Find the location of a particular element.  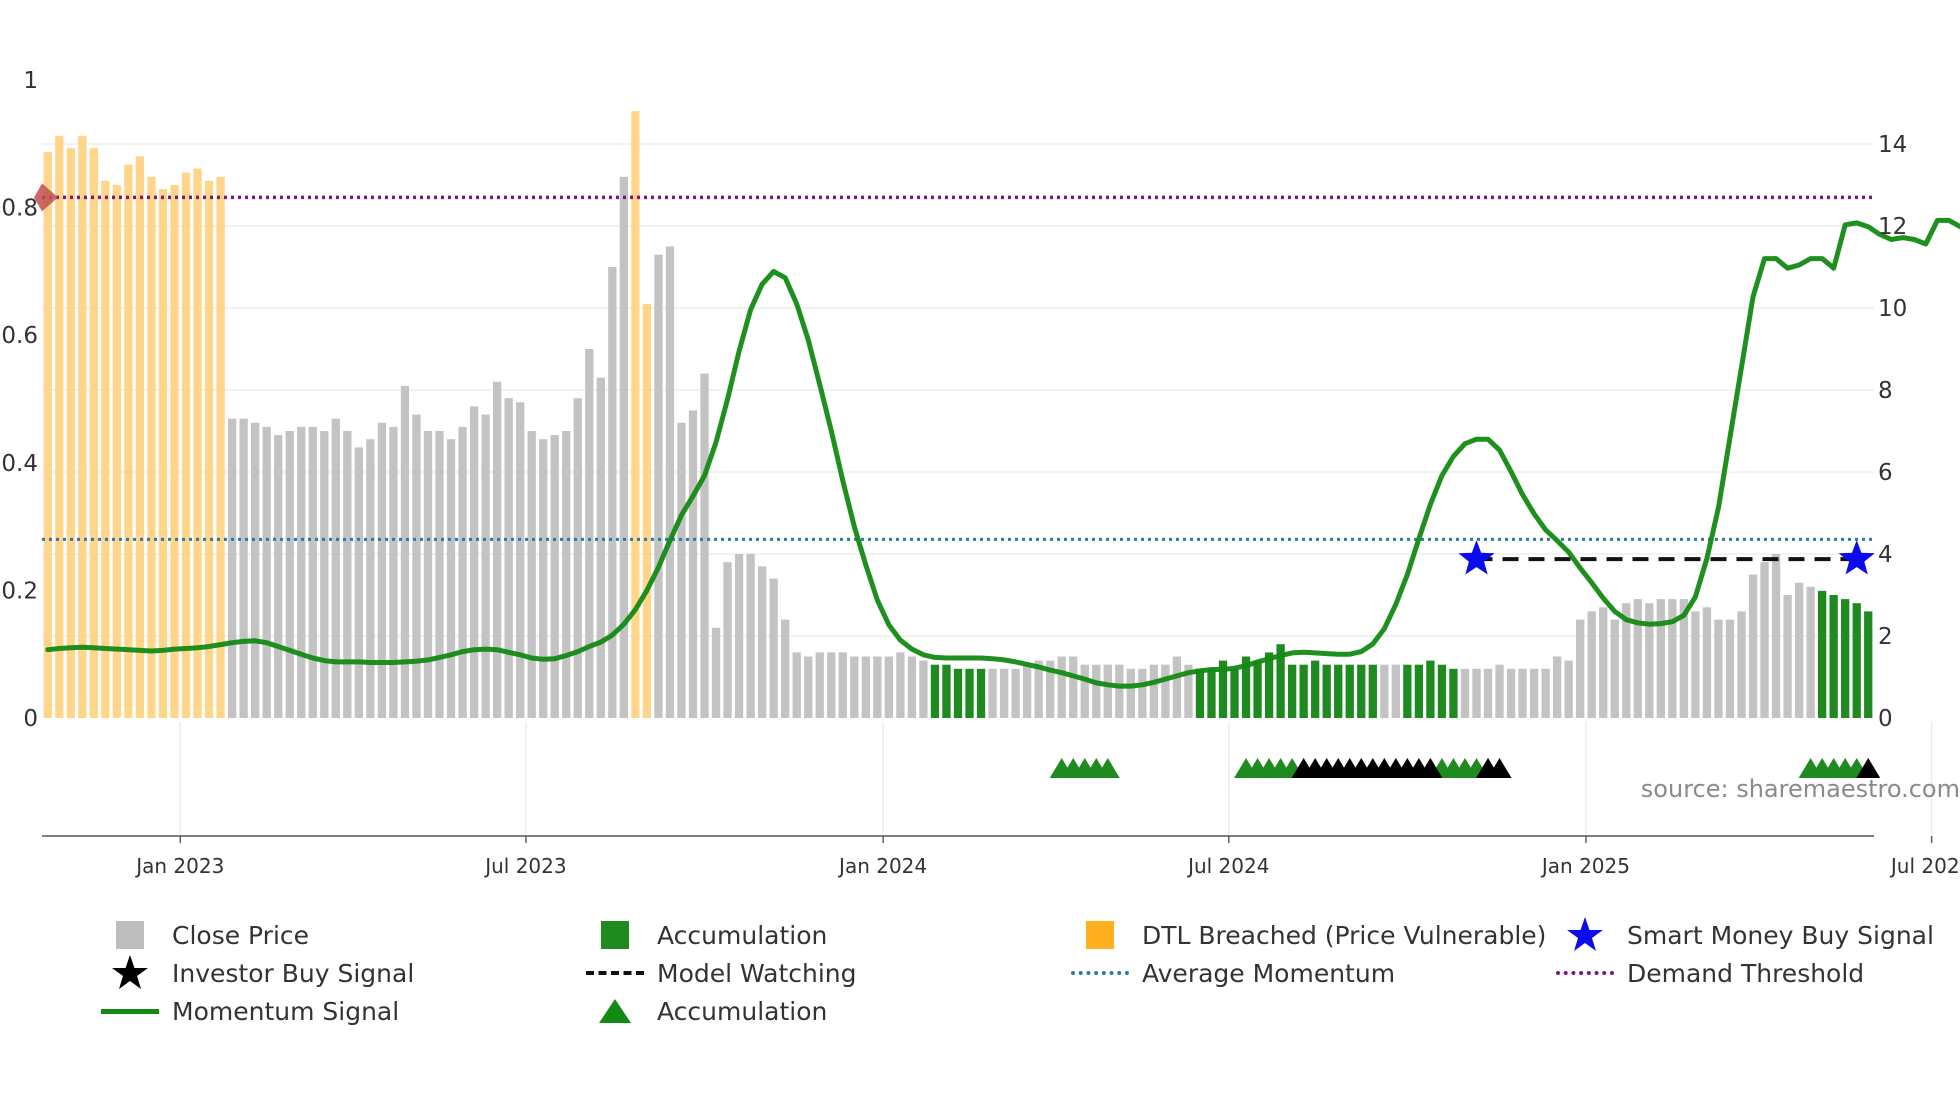

demand-threshold-marker is located at coordinates (46, 197).